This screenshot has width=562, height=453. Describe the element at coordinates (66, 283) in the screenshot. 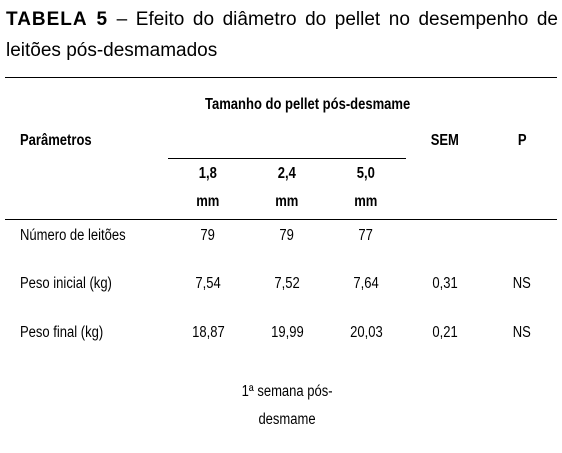

I see `row-label: Peso inicial (kg)` at that location.